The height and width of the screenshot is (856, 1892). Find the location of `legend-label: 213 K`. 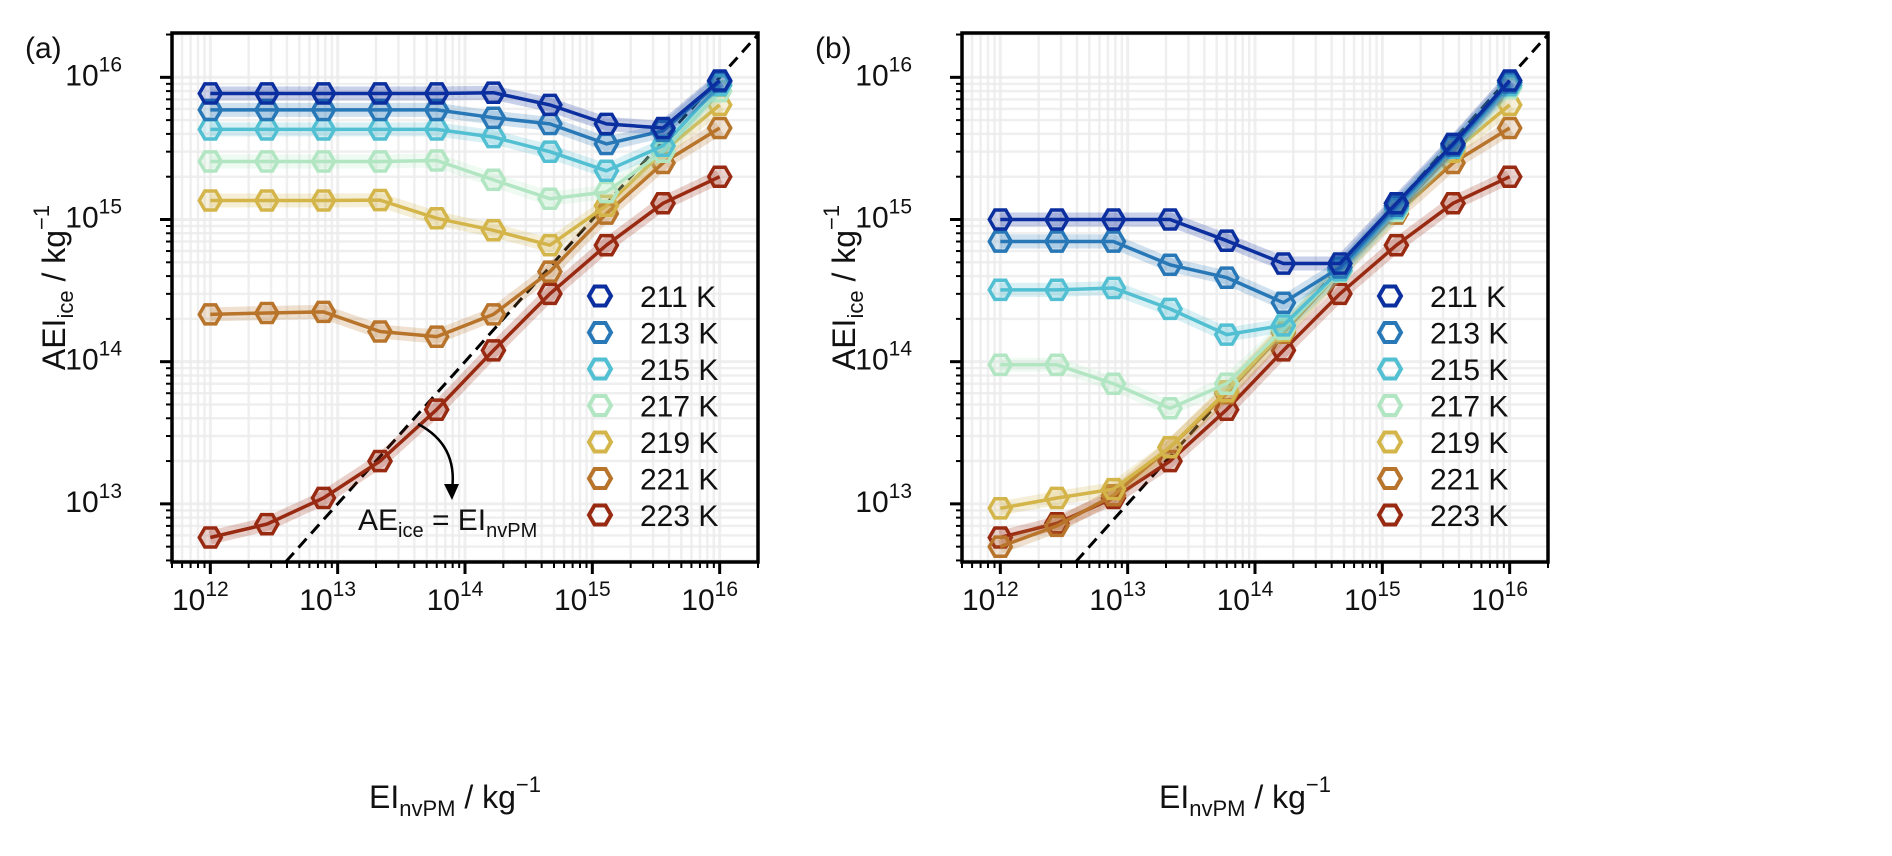

legend-label: 213 K is located at coordinates (1469, 334).